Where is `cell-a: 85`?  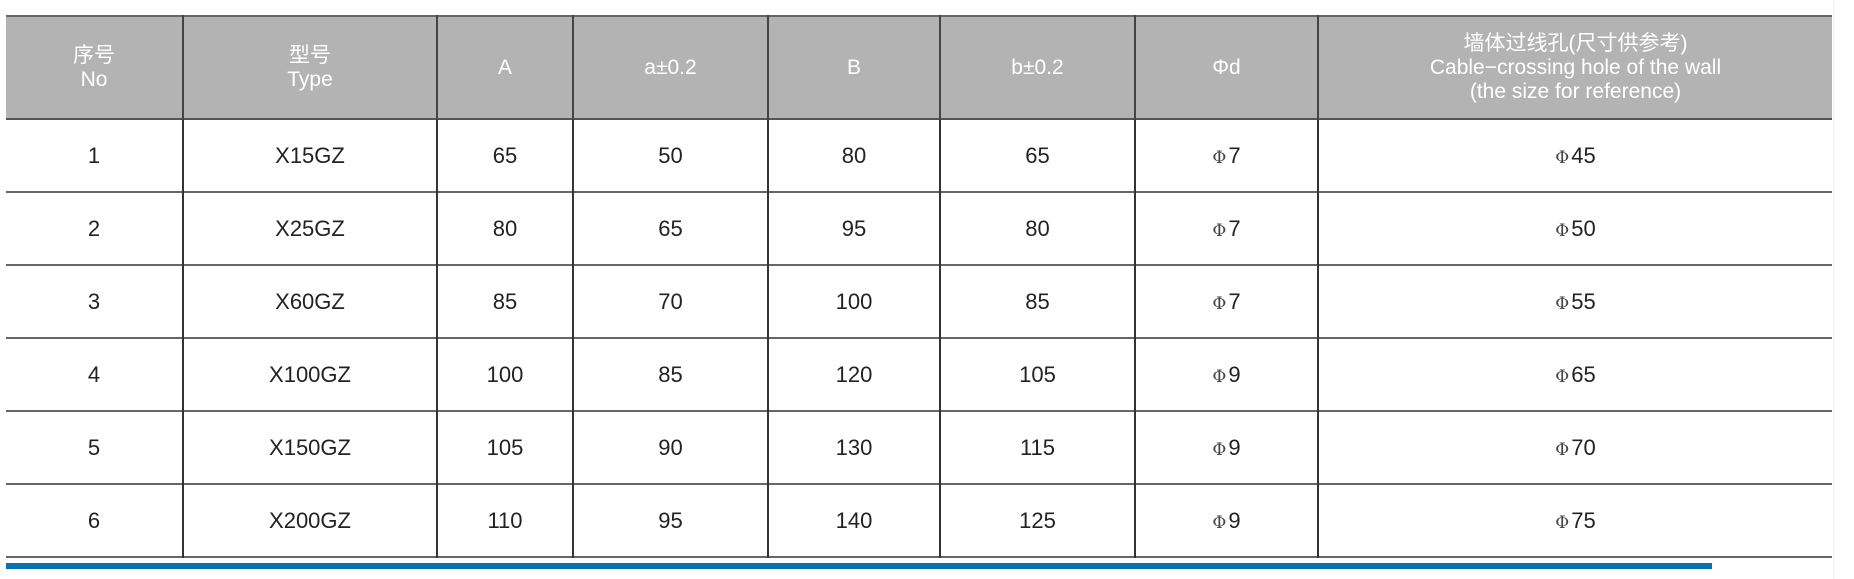
cell-a: 85 is located at coordinates (670, 374).